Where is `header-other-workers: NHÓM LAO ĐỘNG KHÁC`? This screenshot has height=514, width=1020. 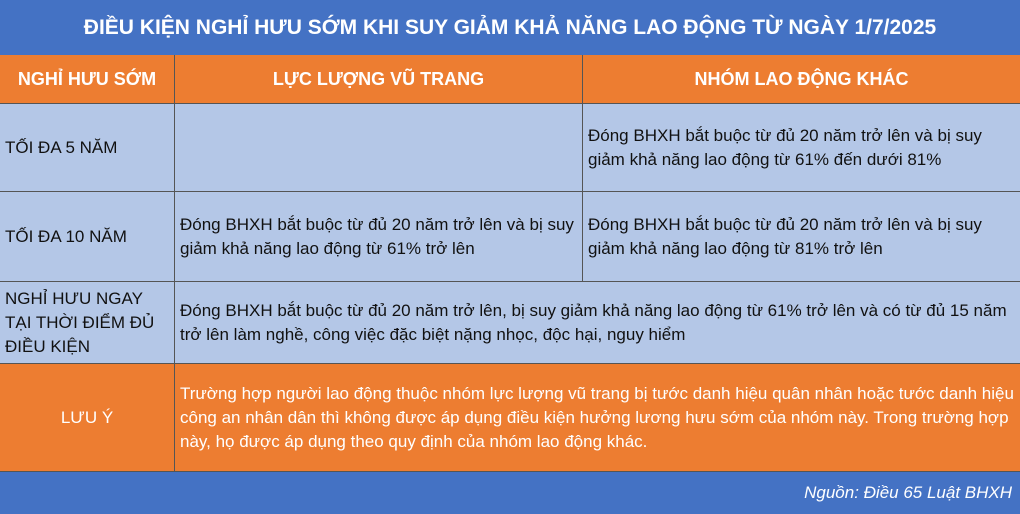 header-other-workers: NHÓM LAO ĐỘNG KHÁC is located at coordinates (801, 79).